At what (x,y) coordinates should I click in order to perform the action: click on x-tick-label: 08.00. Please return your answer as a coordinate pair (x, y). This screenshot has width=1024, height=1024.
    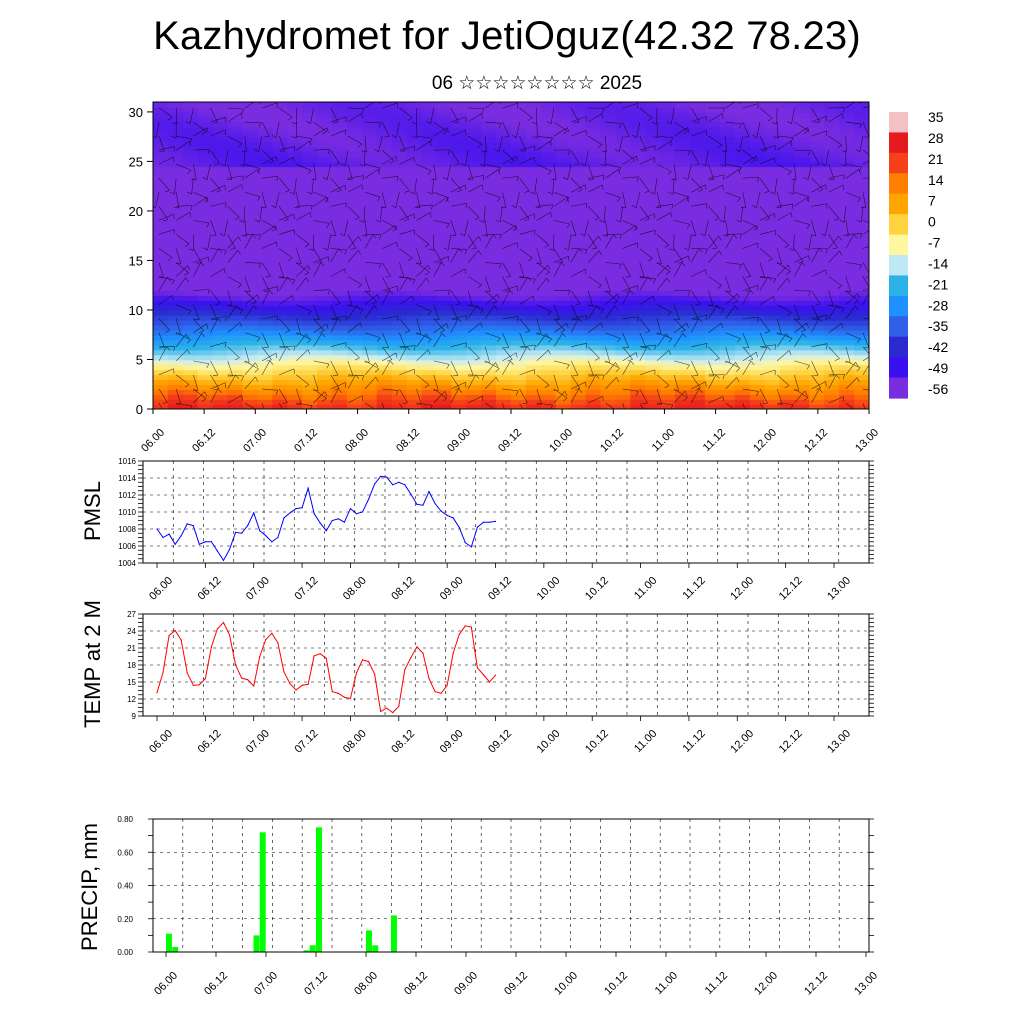
    Looking at the image, I should click on (357, 441).